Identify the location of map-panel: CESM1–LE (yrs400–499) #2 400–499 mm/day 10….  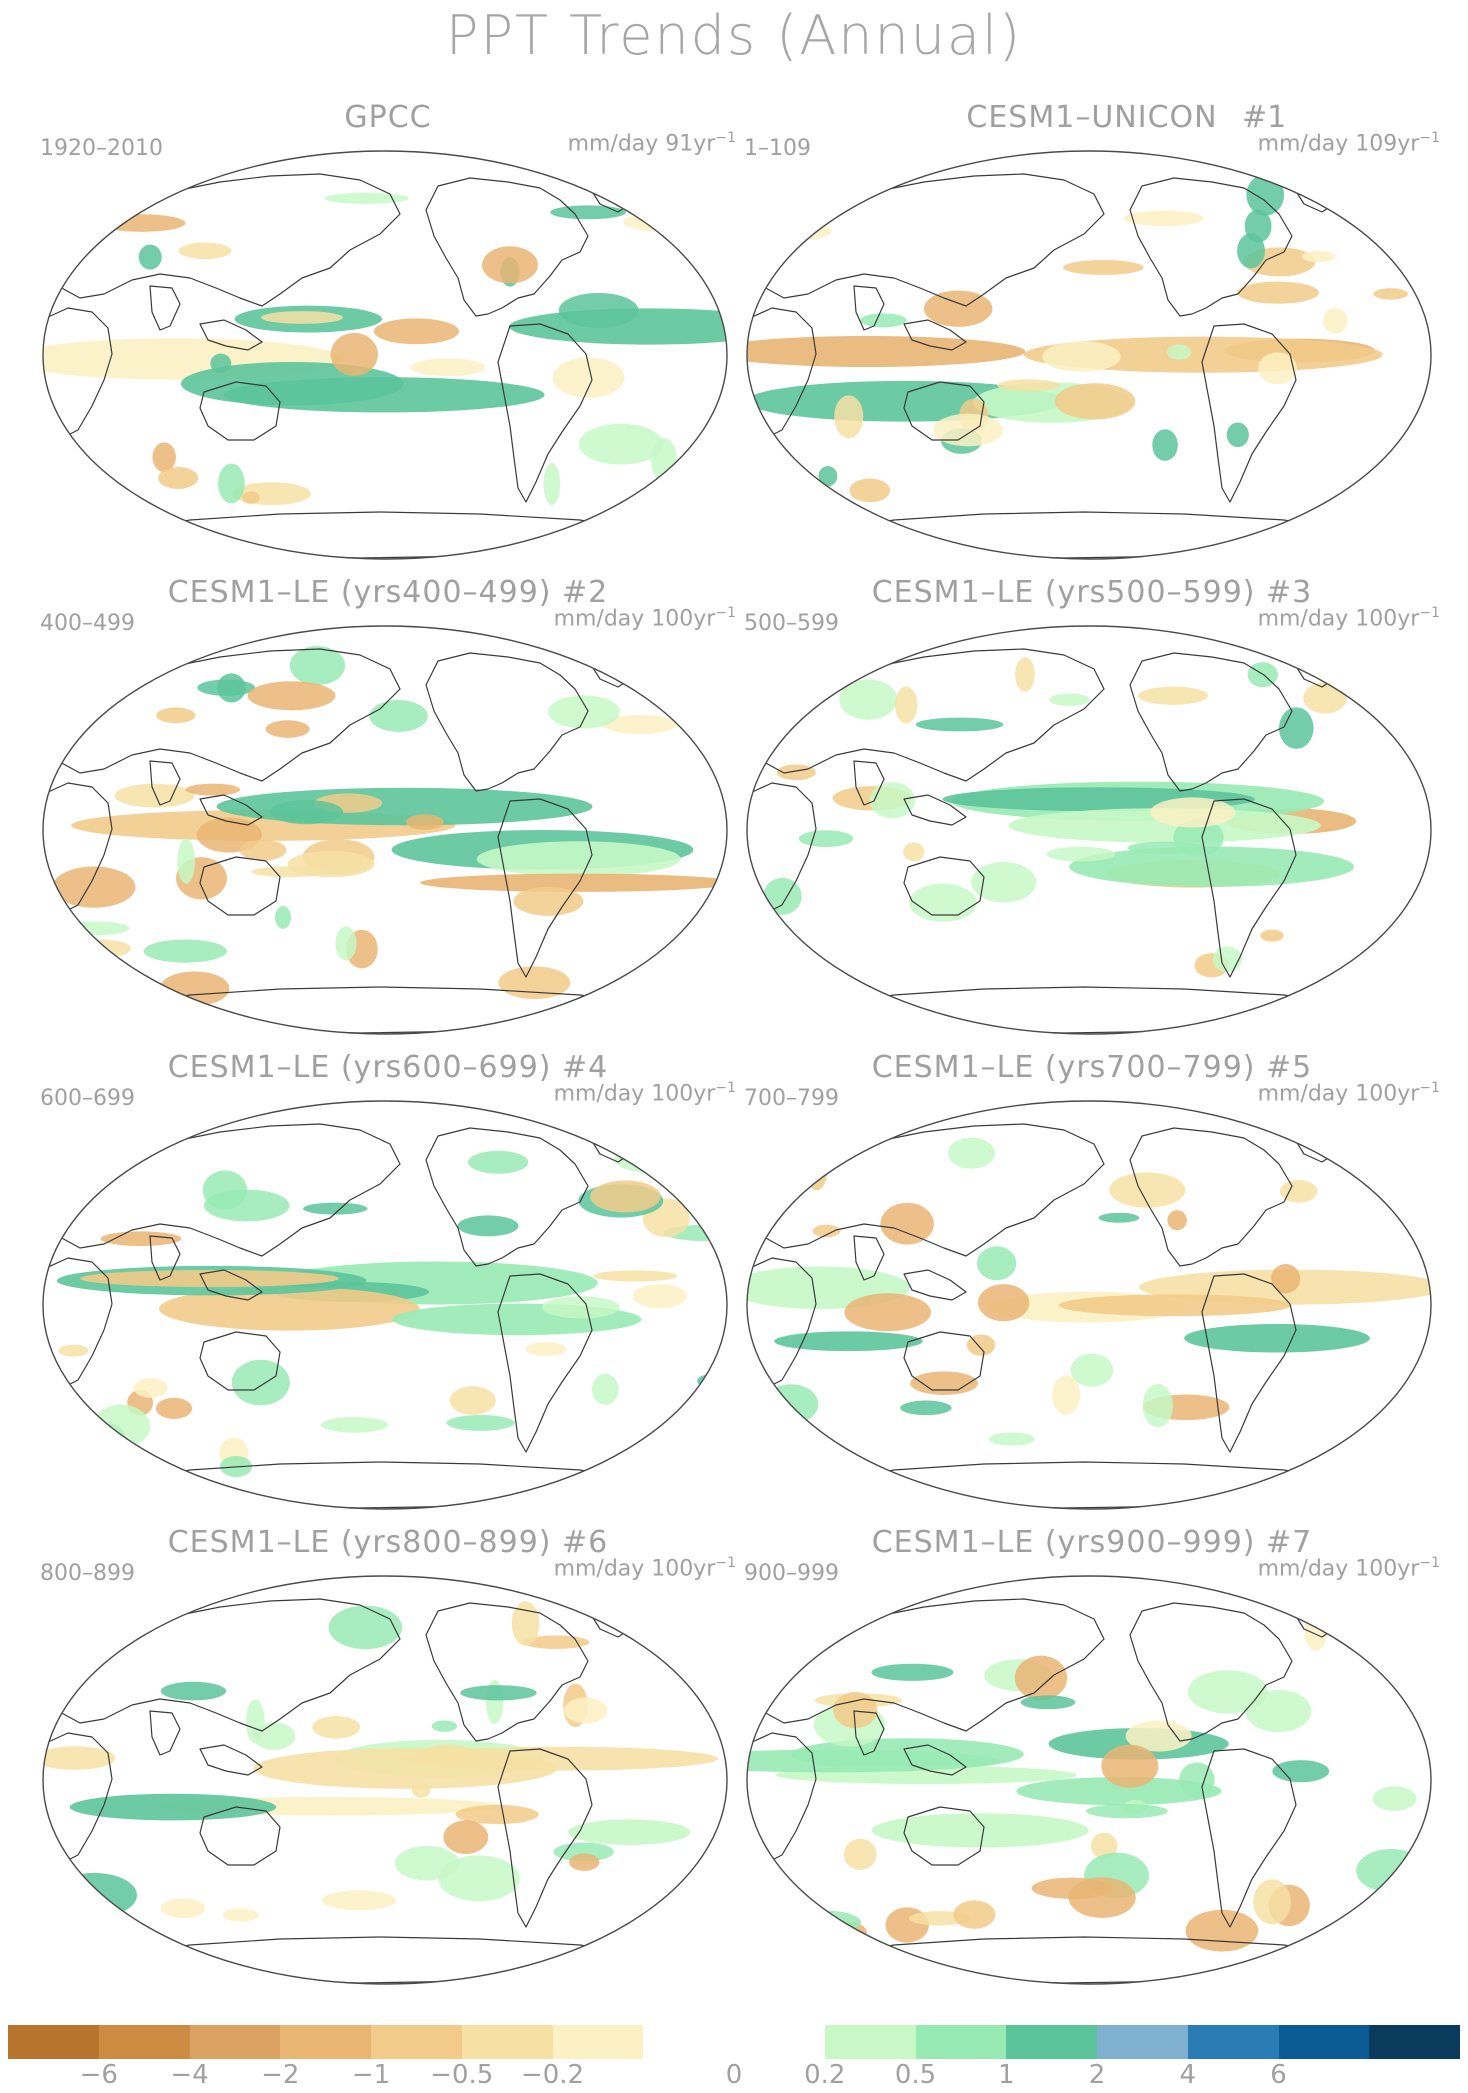
(388, 805).